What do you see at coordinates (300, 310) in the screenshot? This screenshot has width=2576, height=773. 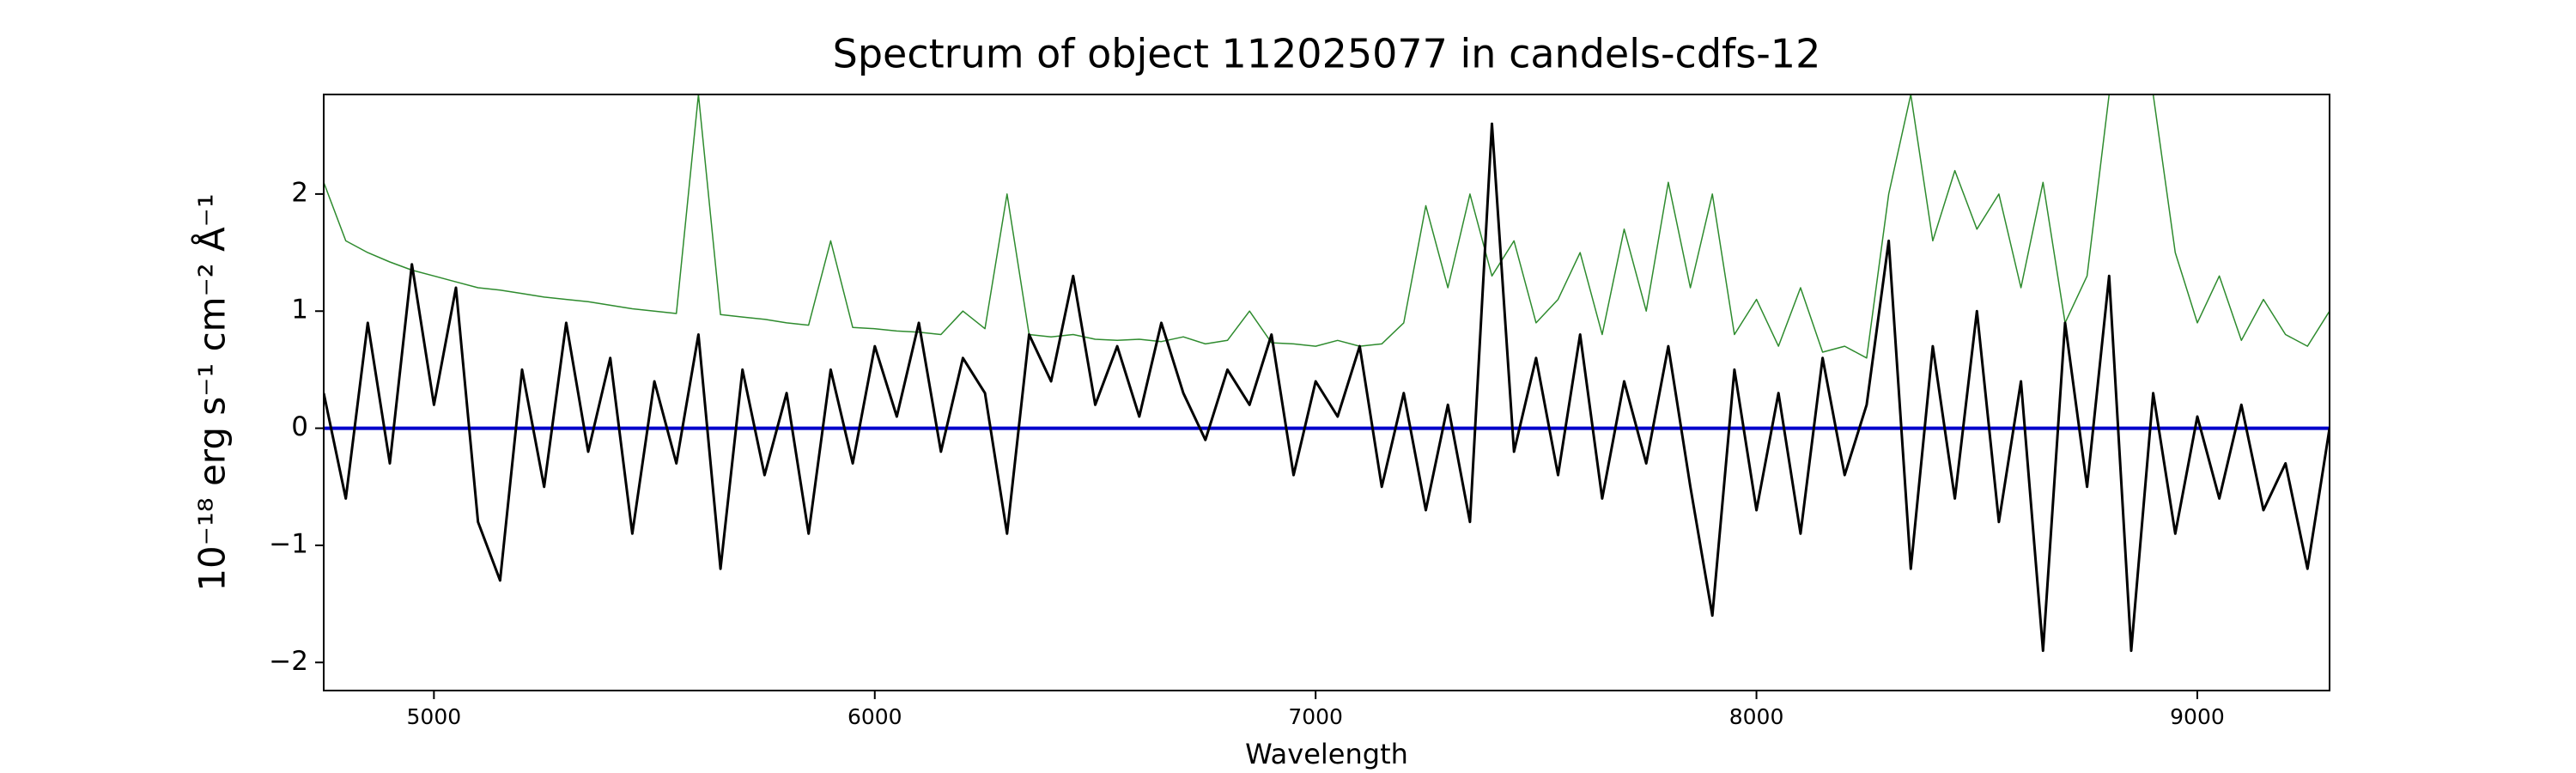 I see `y-tick-label: 1` at bounding box center [300, 310].